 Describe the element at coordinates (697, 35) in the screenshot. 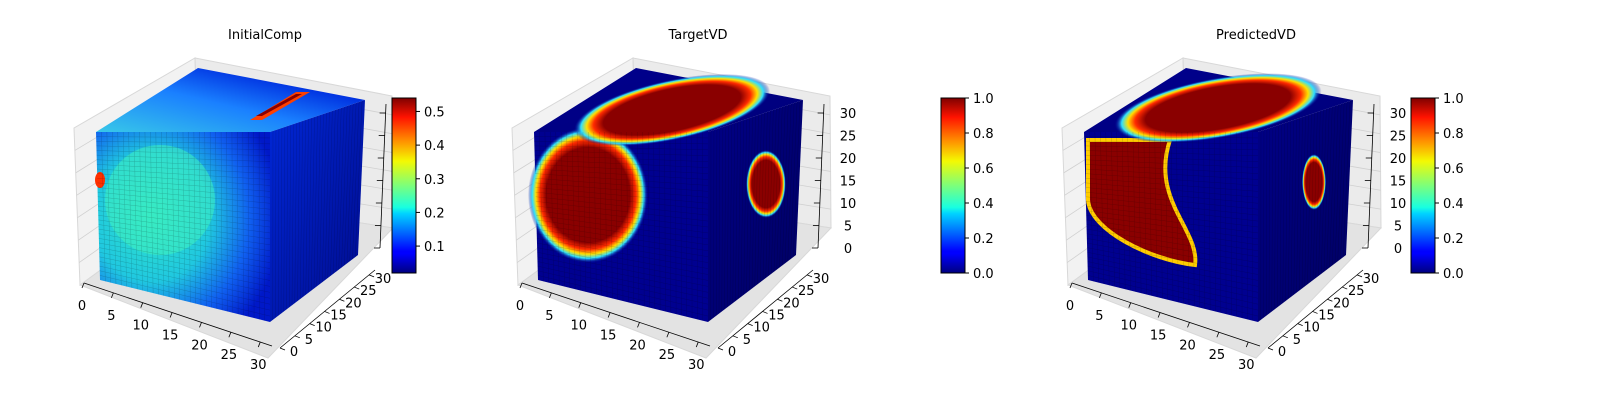

I see `chart-title: TargetVD` at that location.